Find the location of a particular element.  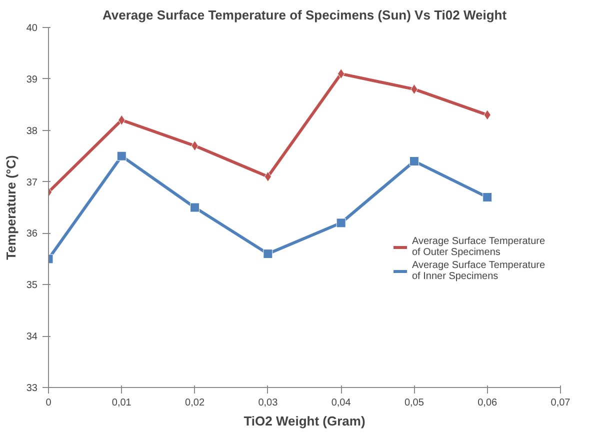

x-tick-label: 0,07 is located at coordinates (560, 403).